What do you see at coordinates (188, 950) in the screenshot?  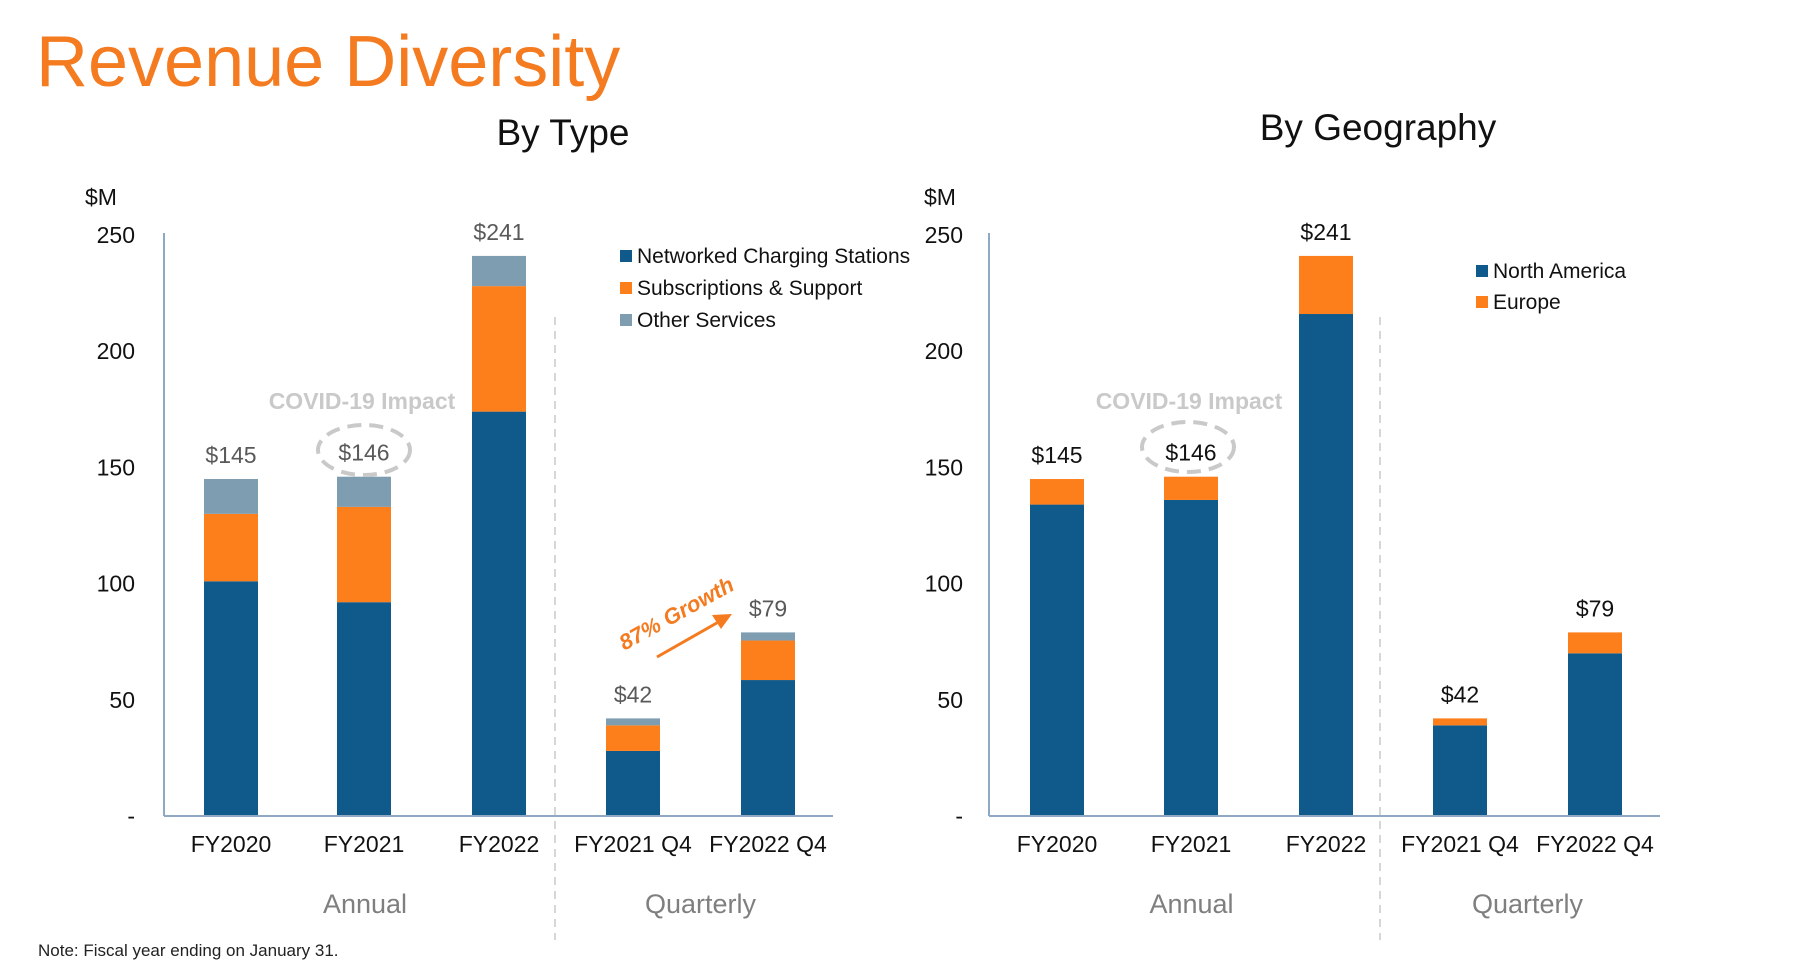 I see `footnote: Note: Fiscal year ending on January 31.` at bounding box center [188, 950].